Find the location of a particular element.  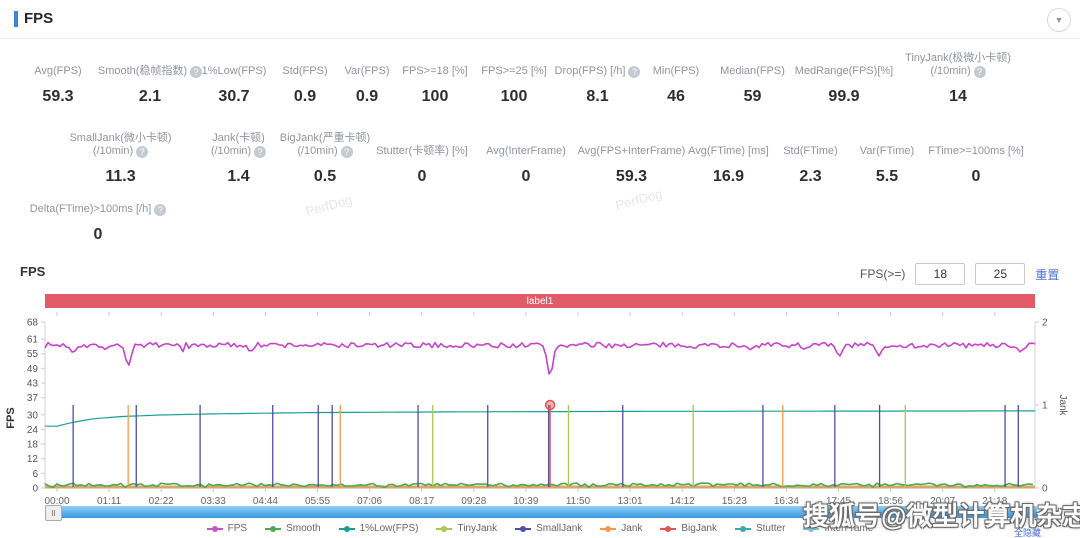

x-tick-label: 10:39 is located at coordinates (525, 501).